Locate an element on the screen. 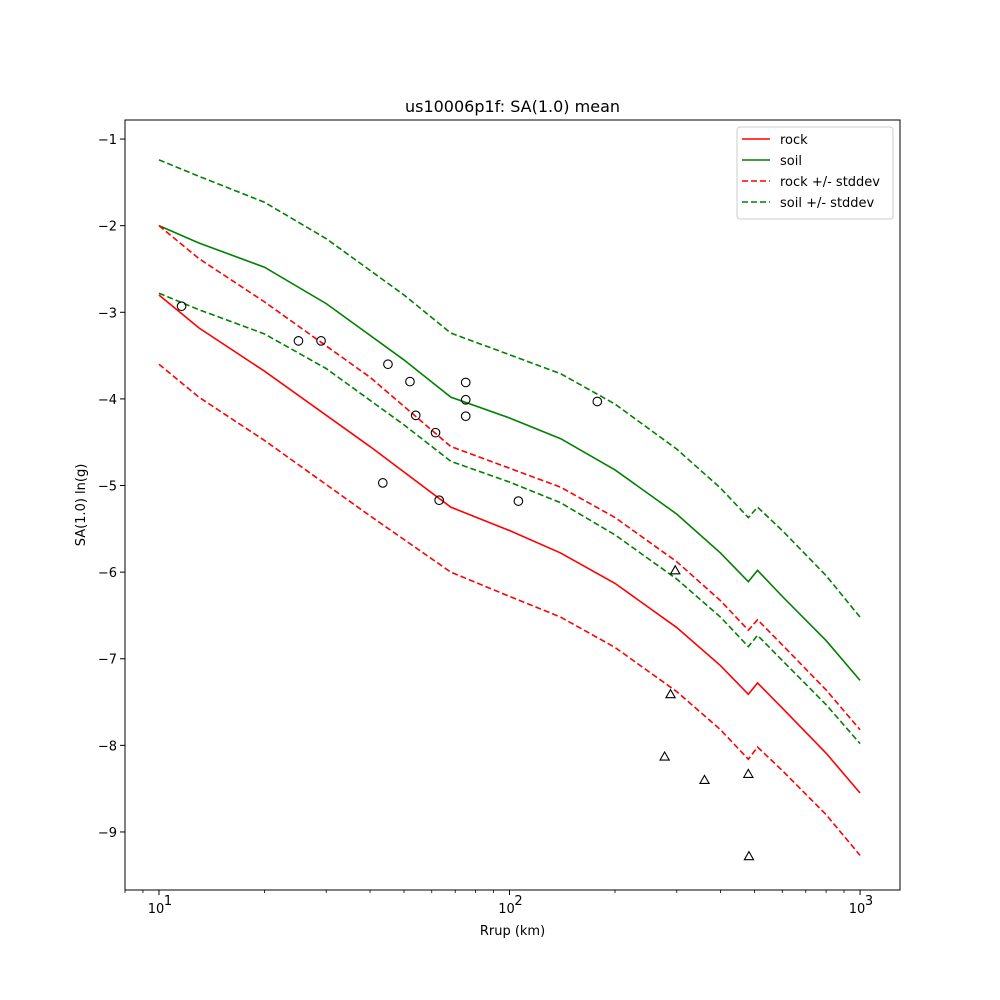 Image resolution: width=1000 pixels, height=1000 pixels. x-tick-exponent: 3 is located at coordinates (869, 901).